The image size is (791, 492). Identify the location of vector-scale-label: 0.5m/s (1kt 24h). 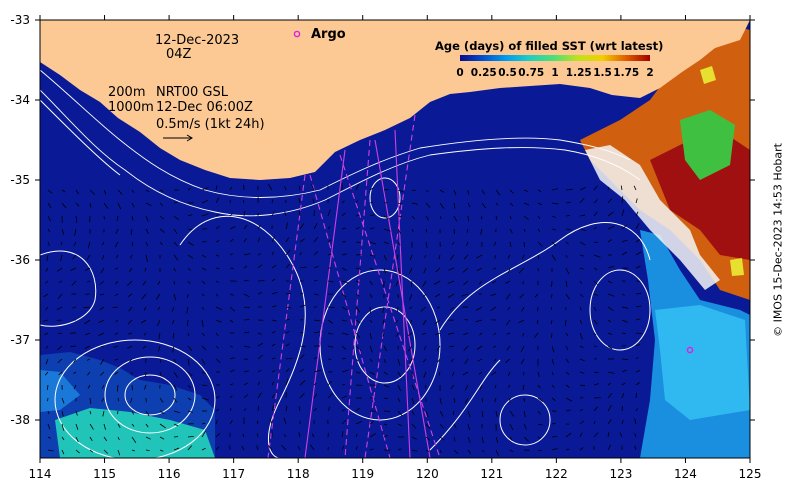
(210, 124).